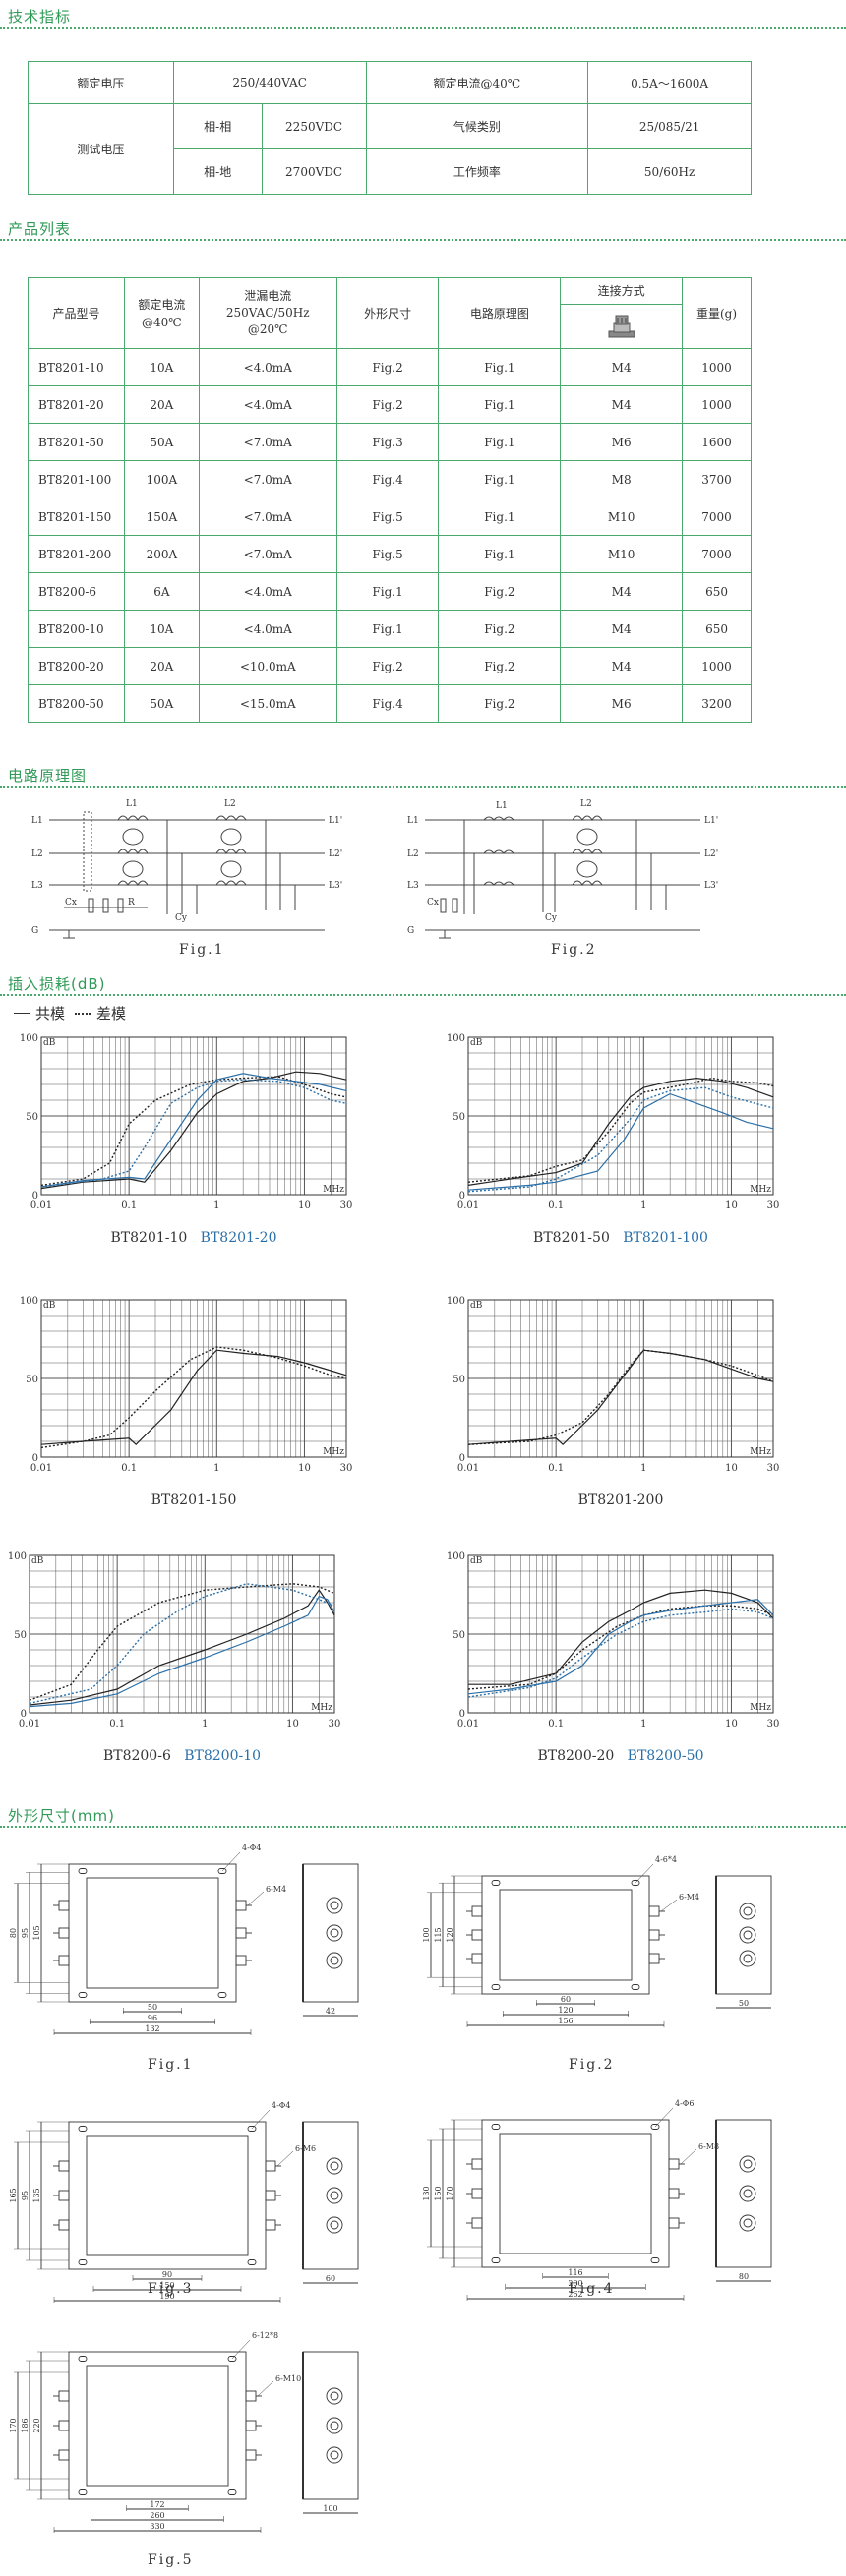 The width and height of the screenshot is (846, 2576). I want to click on dimension-label: 80, so click(744, 2276).